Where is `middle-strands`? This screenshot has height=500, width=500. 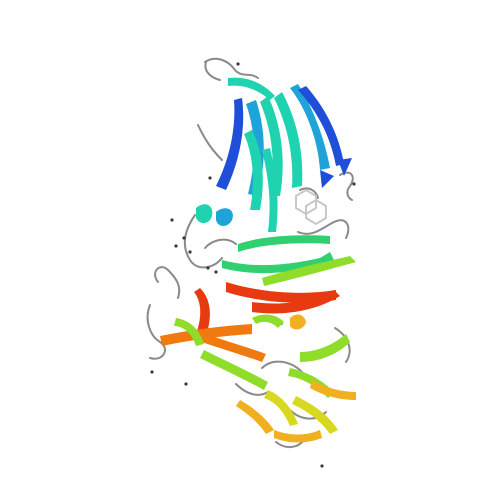 middle-strands is located at coordinates (275, 285).